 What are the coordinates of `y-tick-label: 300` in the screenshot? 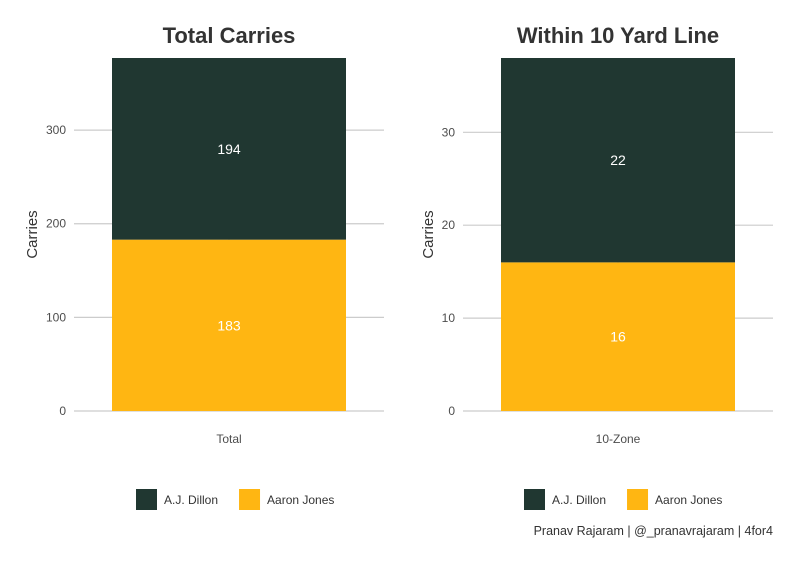 It's located at (56, 130).